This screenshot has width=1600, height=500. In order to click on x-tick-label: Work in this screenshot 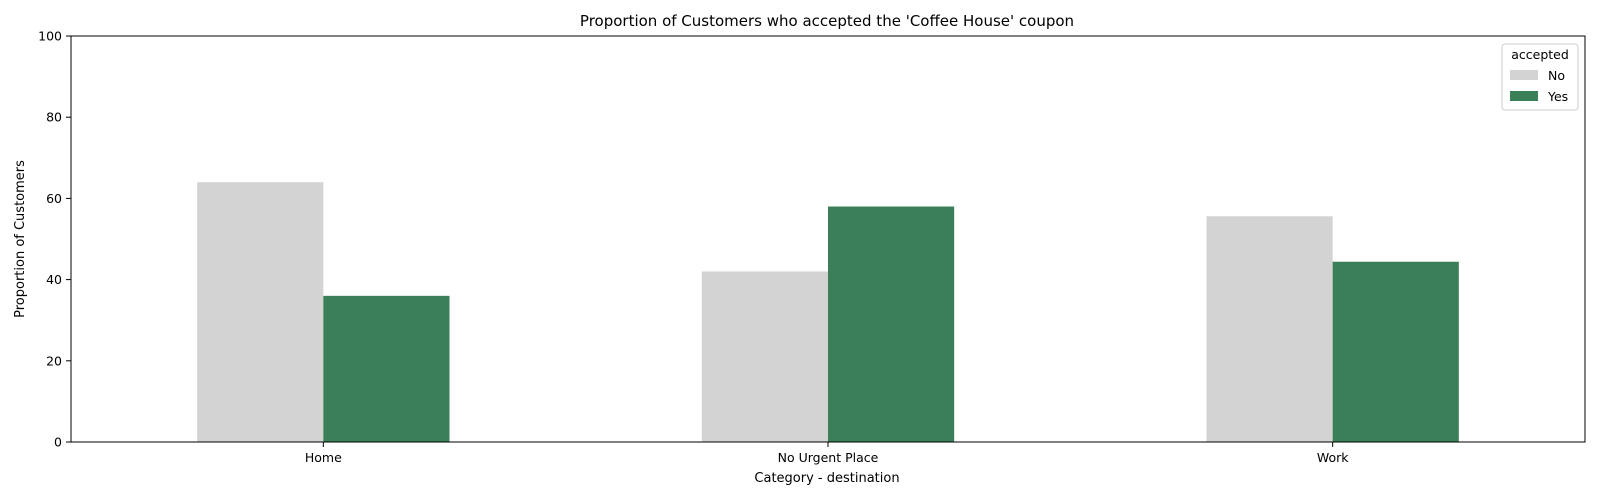, I will do `click(1333, 457)`.